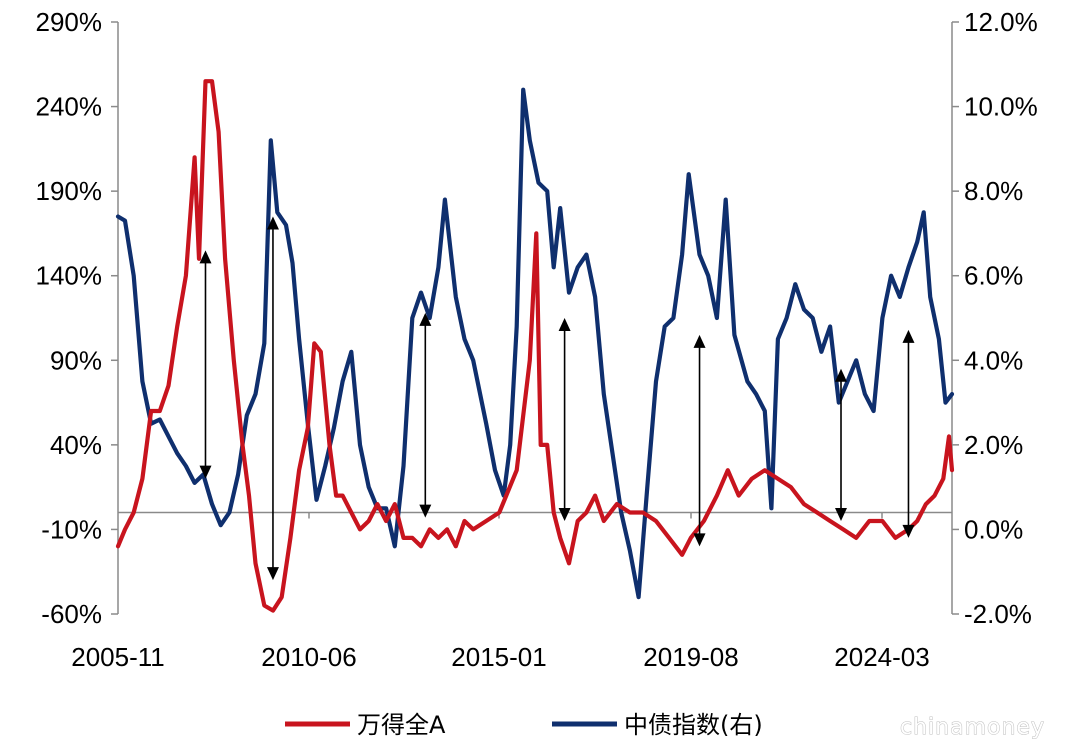 The image size is (1080, 754). Describe the element at coordinates (1001, 107) in the screenshot. I see `right-tick-label: 10.0%` at that location.